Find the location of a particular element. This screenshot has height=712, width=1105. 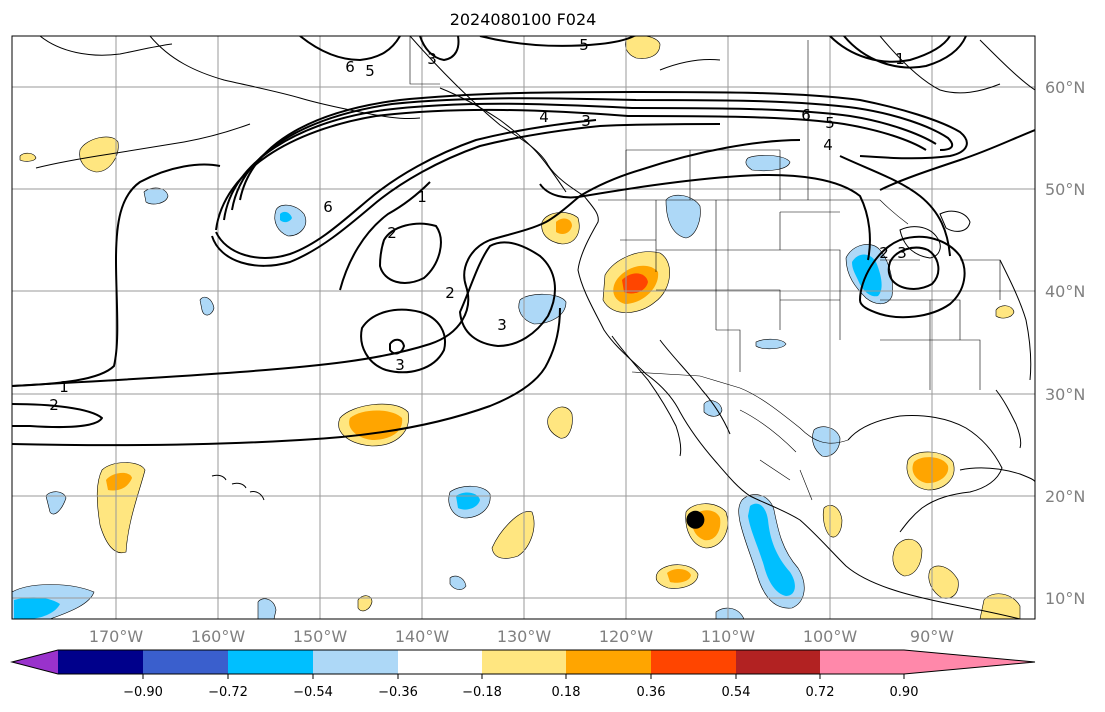

contour-ne-rings is located at coordinates (898, 52).